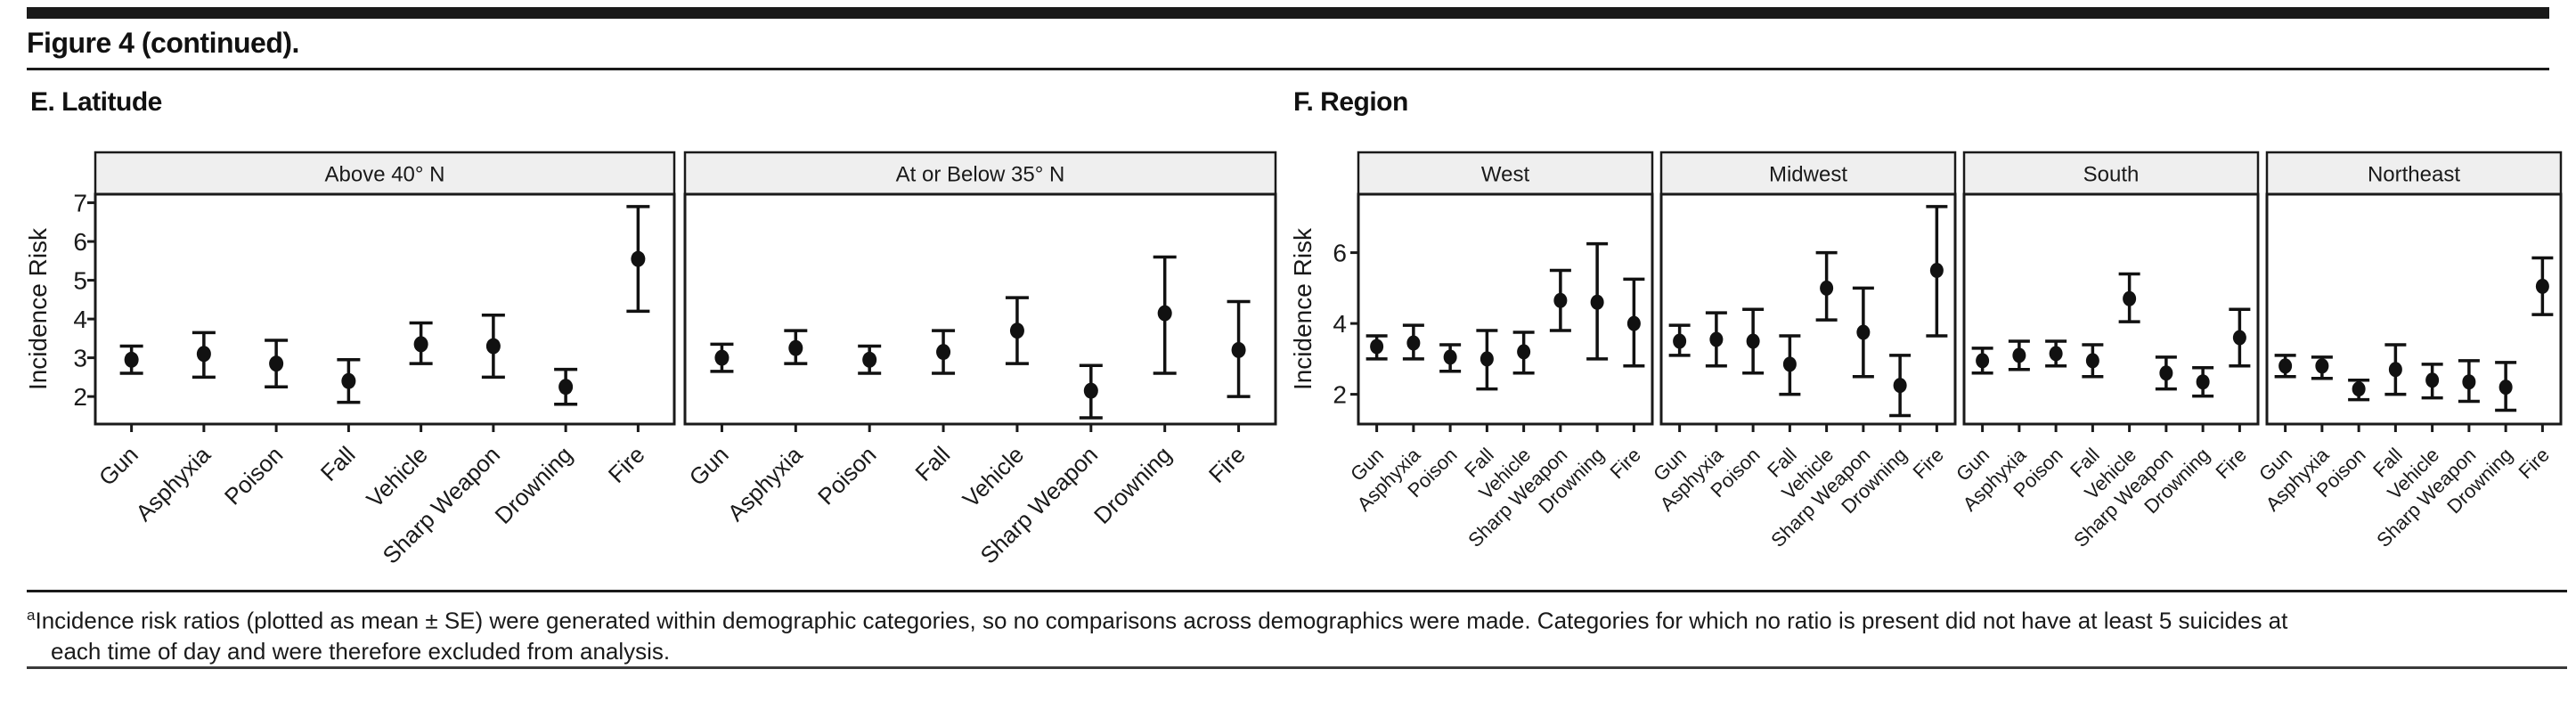 The width and height of the screenshot is (2576, 702). Describe the element at coordinates (32, 615) in the screenshot. I see `footnote-marker: a` at that location.